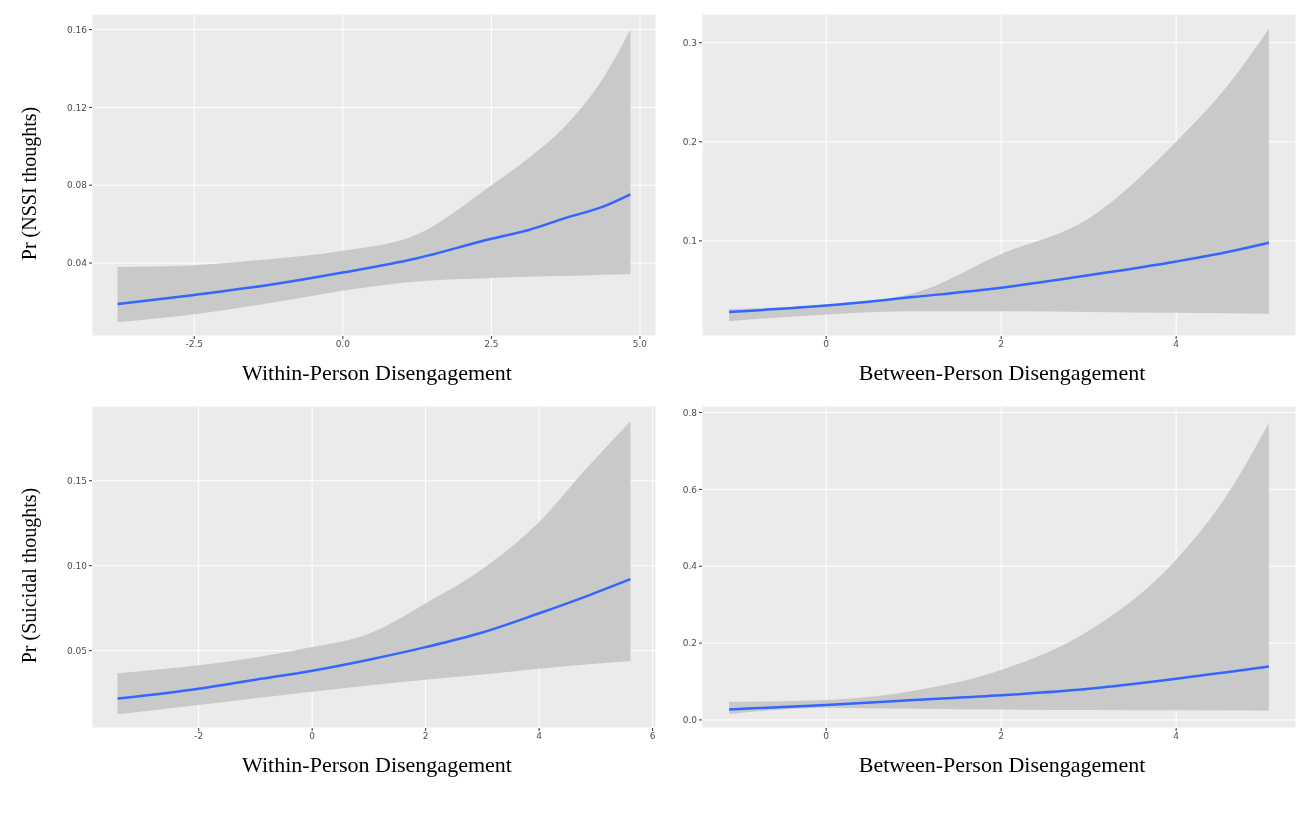 This screenshot has width=1309, height=814. What do you see at coordinates (77, 185) in the screenshot?
I see `y-tick-label: 0.08` at bounding box center [77, 185].